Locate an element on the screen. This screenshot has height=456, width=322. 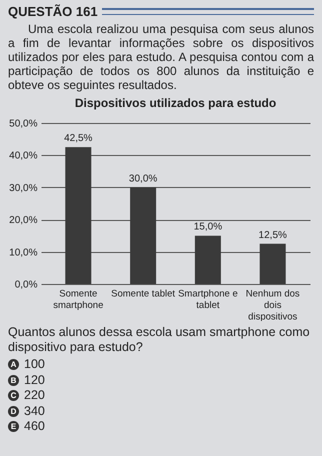
text: Quantos alunos dessa escola usam smartphone como dispositivo para estudo? is located at coordinates (159, 340).